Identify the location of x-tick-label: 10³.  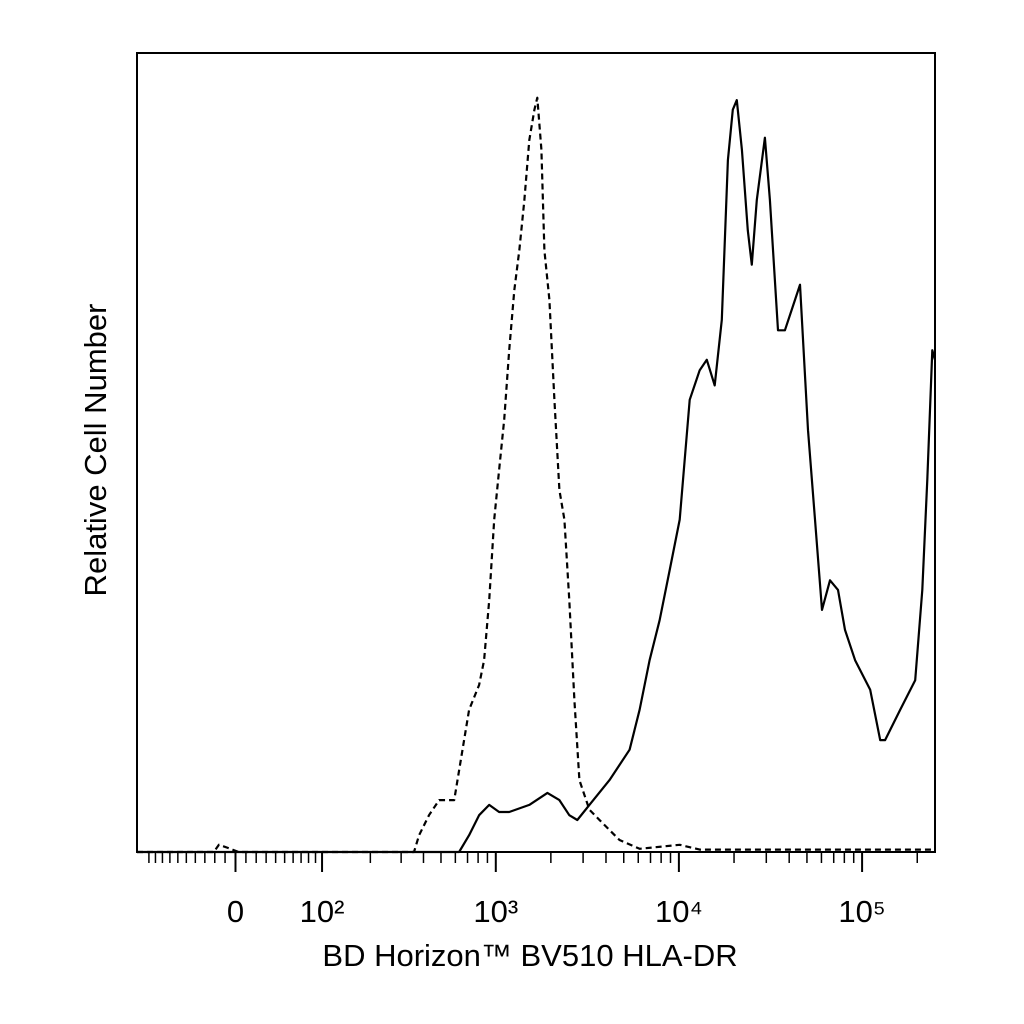
(495, 911).